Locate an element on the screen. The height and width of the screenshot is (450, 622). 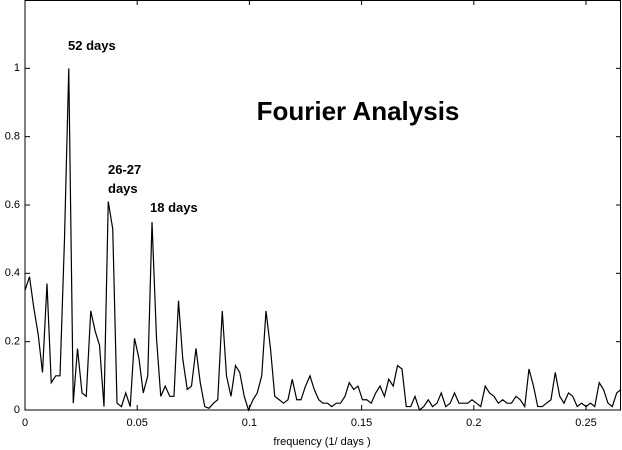
chart-title: Fourier Analysis is located at coordinates (358, 111).